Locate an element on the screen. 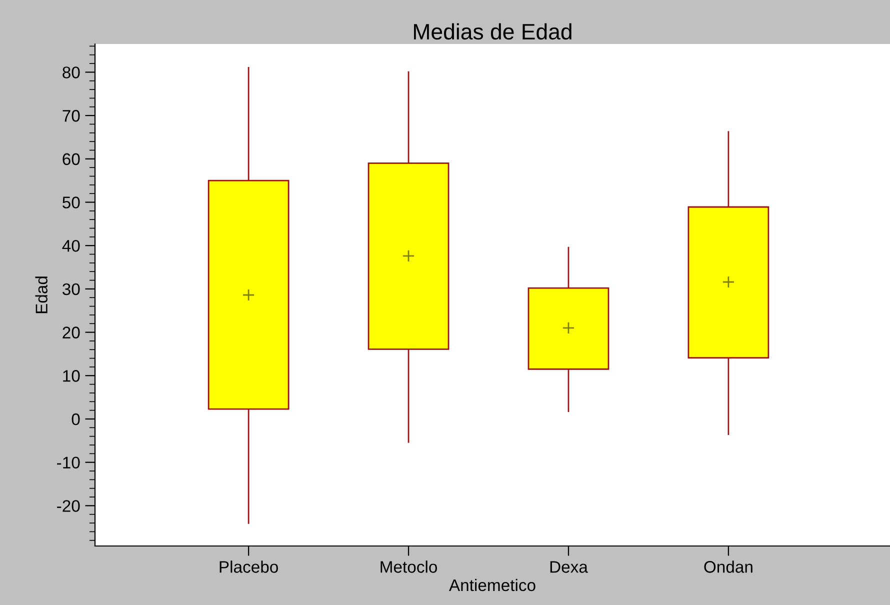 The height and width of the screenshot is (605, 890). x-tick-label: Ondan is located at coordinates (728, 566).